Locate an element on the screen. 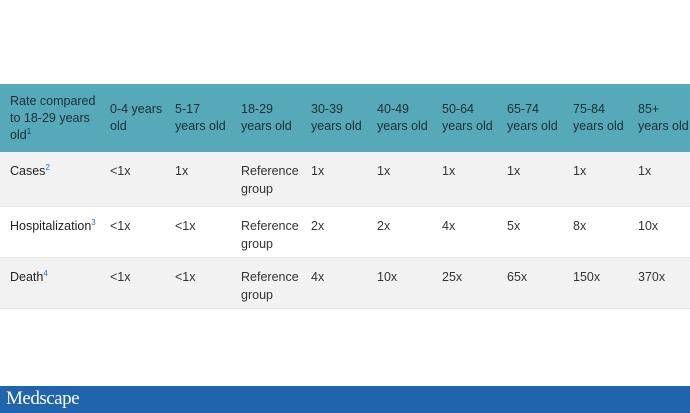  footnote-link: 4 is located at coordinates (45, 273).